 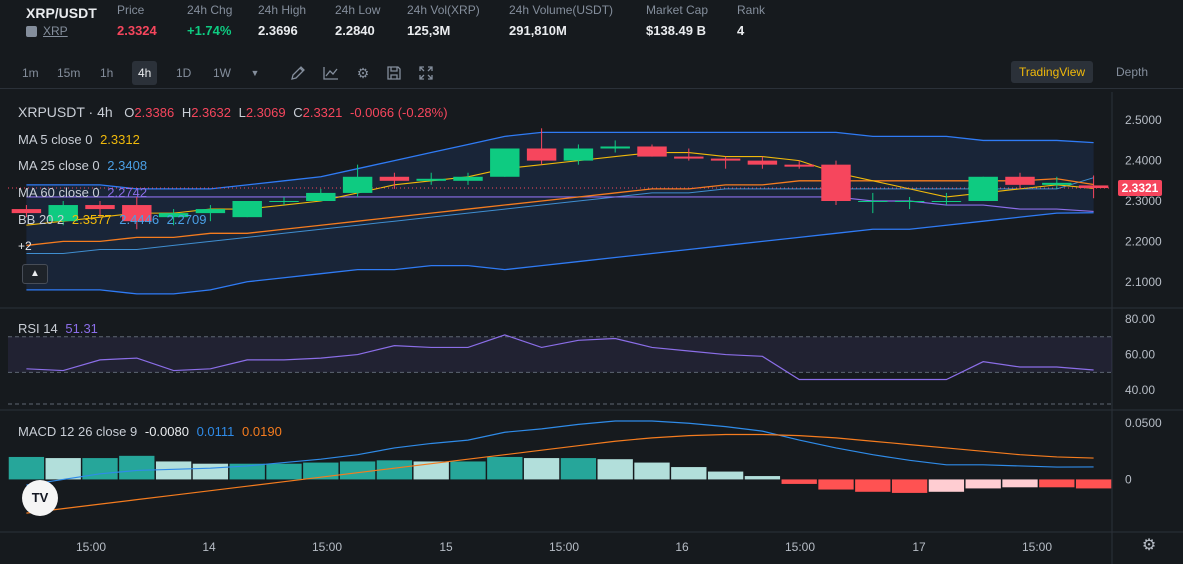 I want to click on ma5-label: MA 5 close 0, so click(x=55, y=139).